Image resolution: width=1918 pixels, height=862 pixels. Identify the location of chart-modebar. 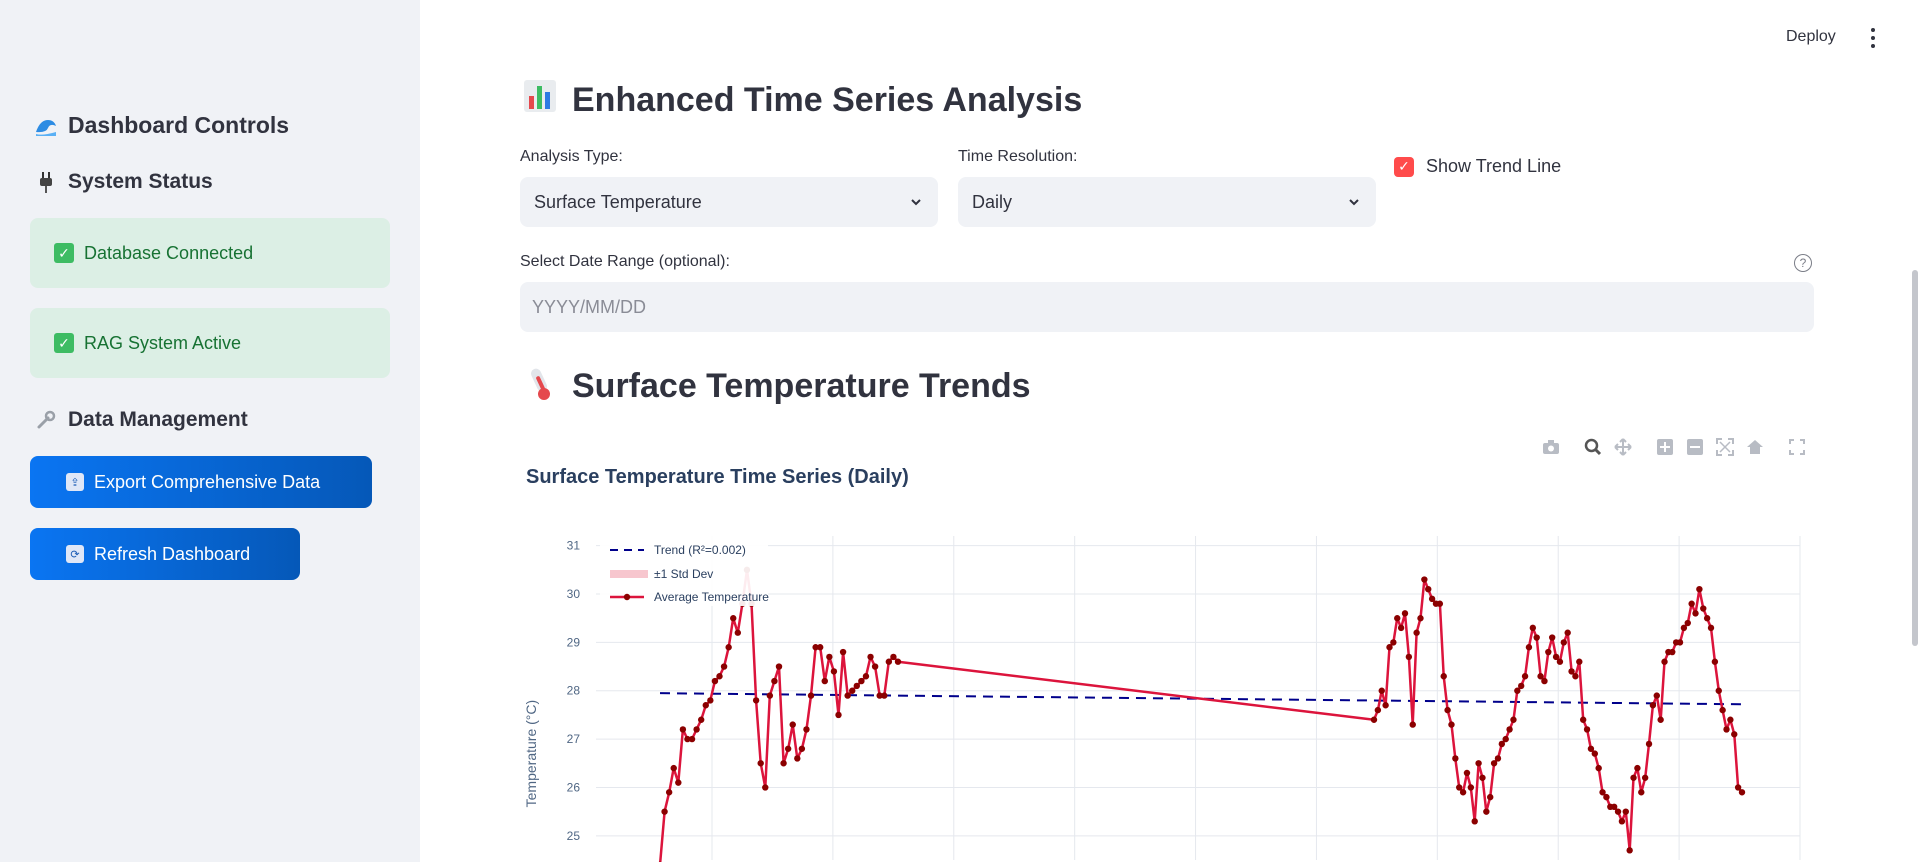
(1674, 447).